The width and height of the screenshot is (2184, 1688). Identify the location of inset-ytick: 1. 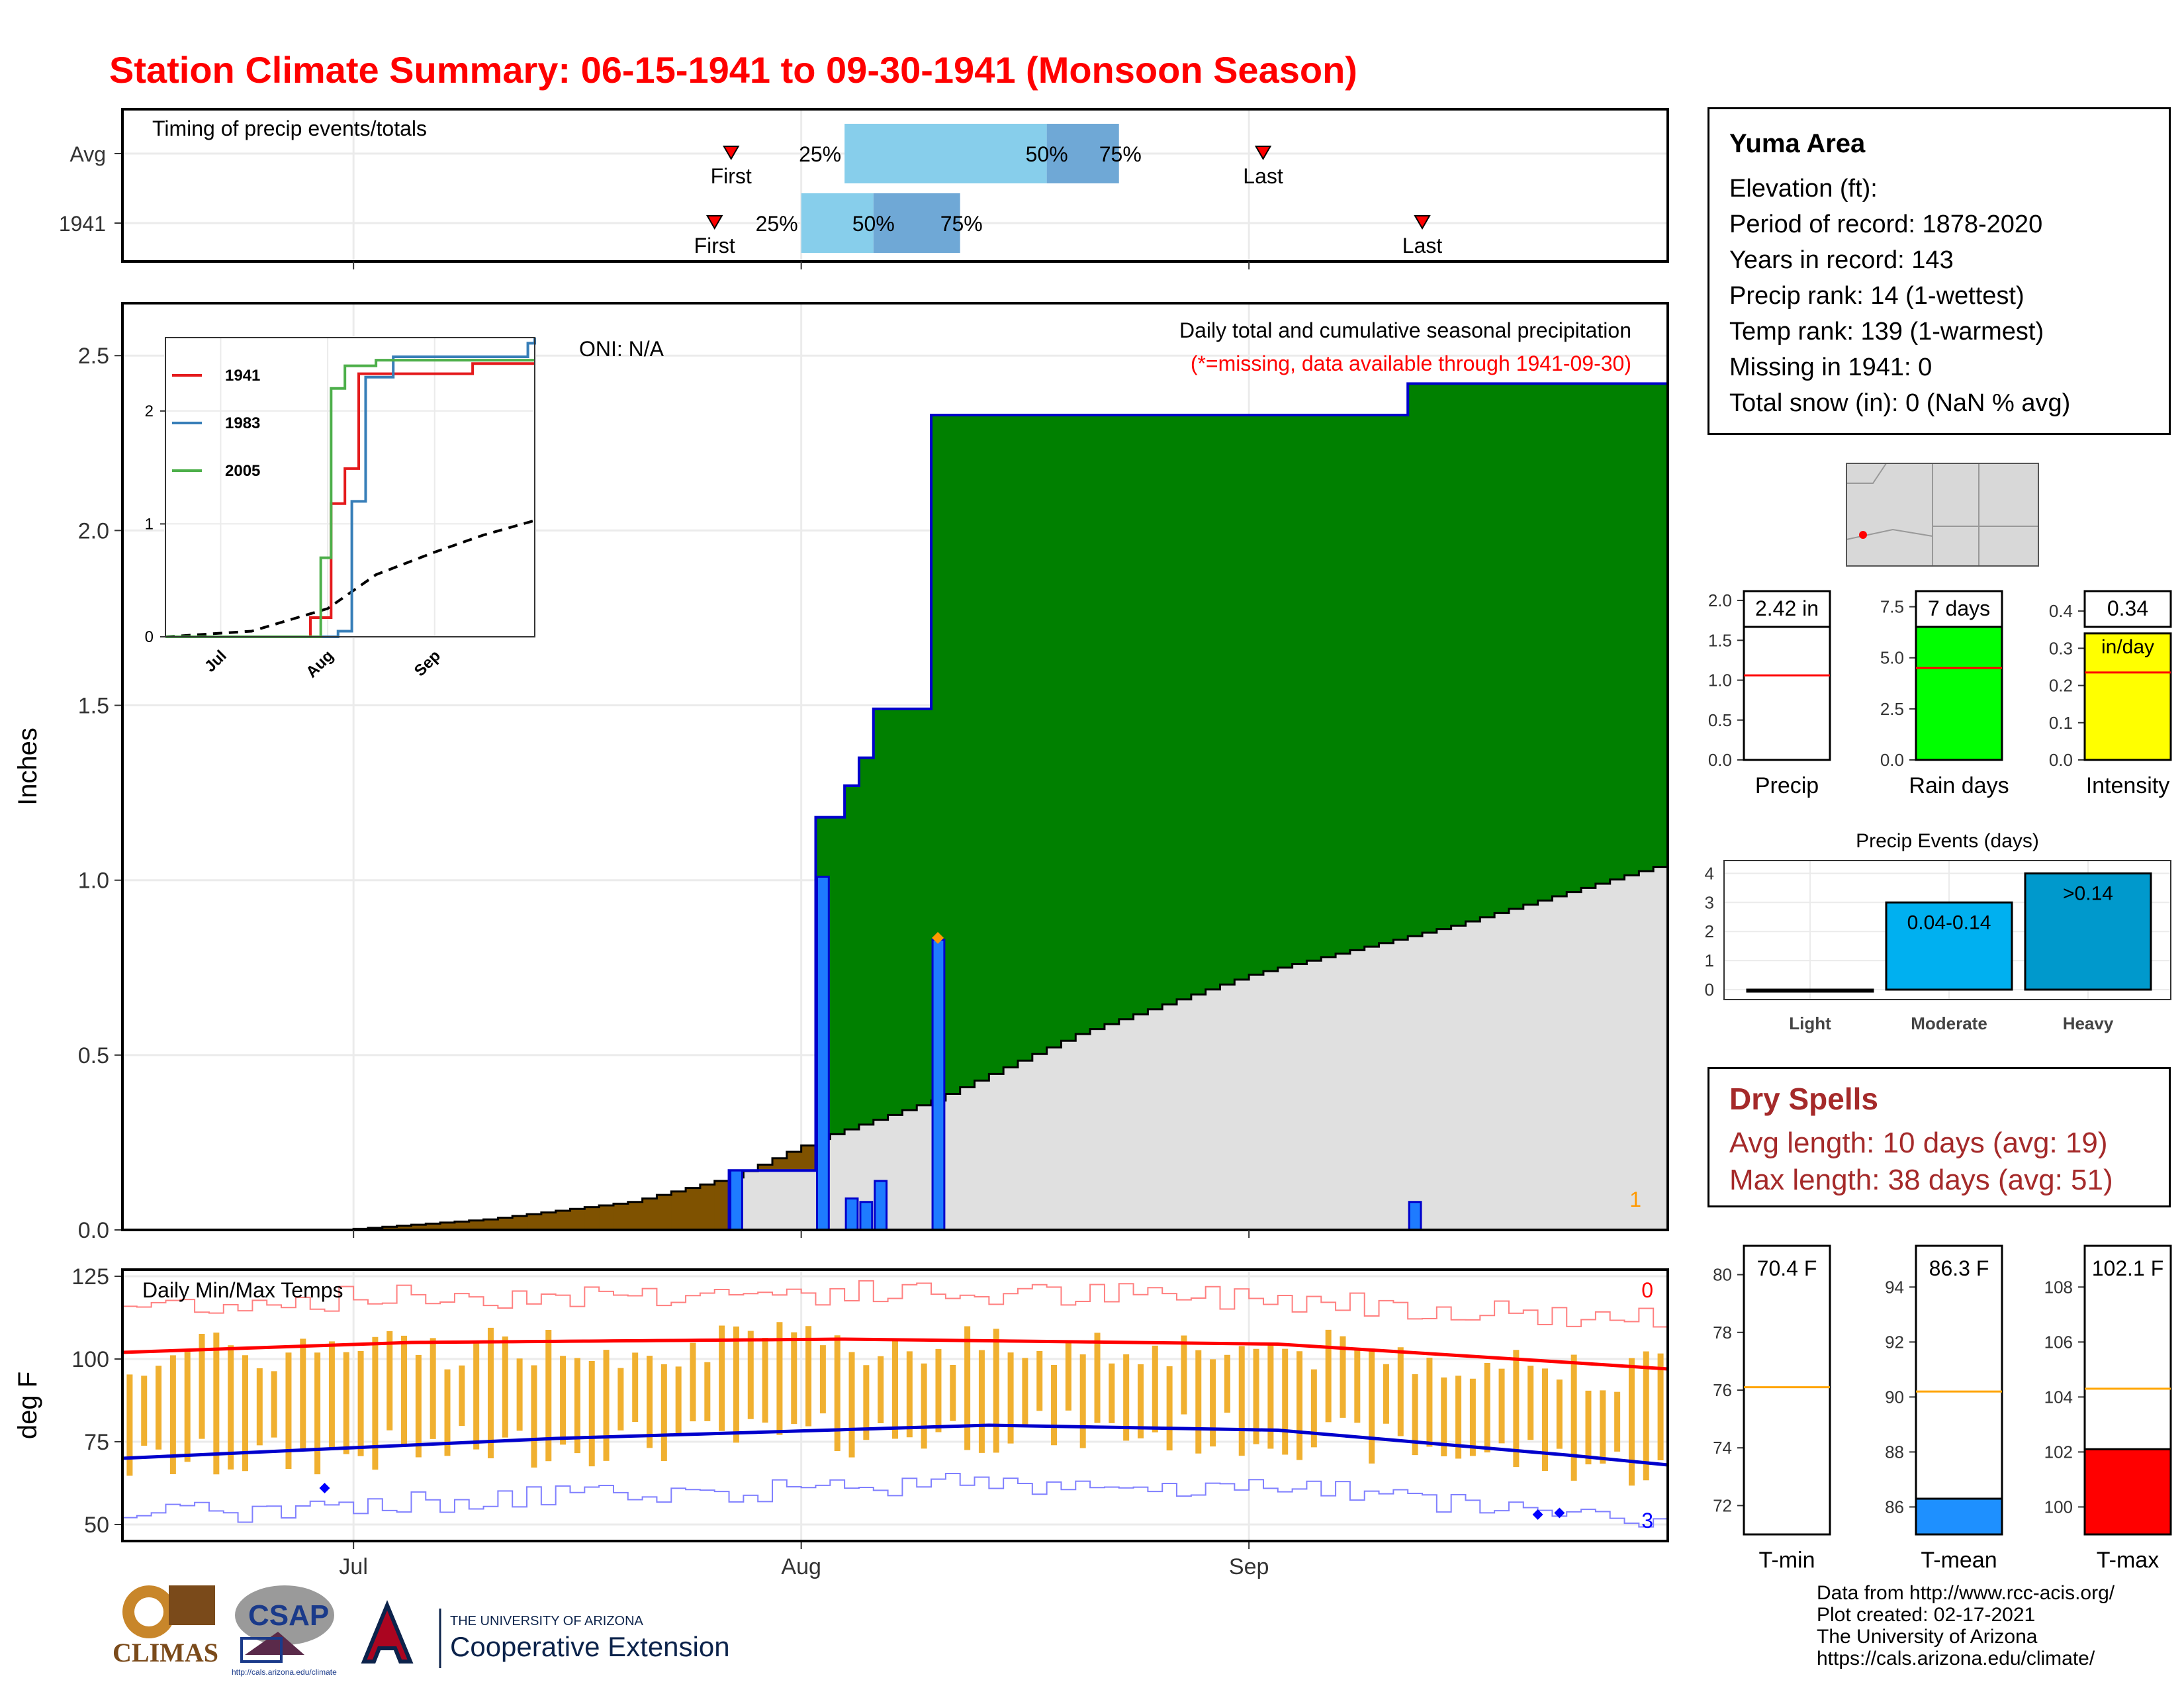
(149, 524).